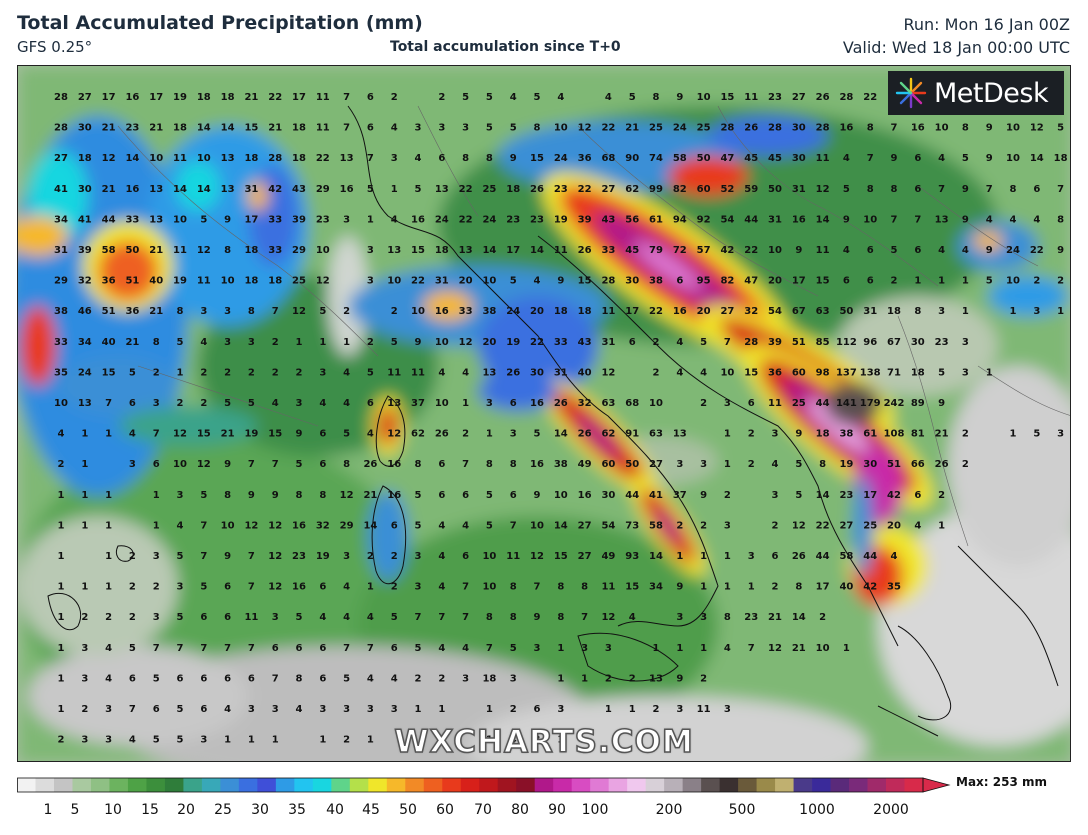  Describe the element at coordinates (251, 617) in the screenshot. I see `value-label: 11` at that location.